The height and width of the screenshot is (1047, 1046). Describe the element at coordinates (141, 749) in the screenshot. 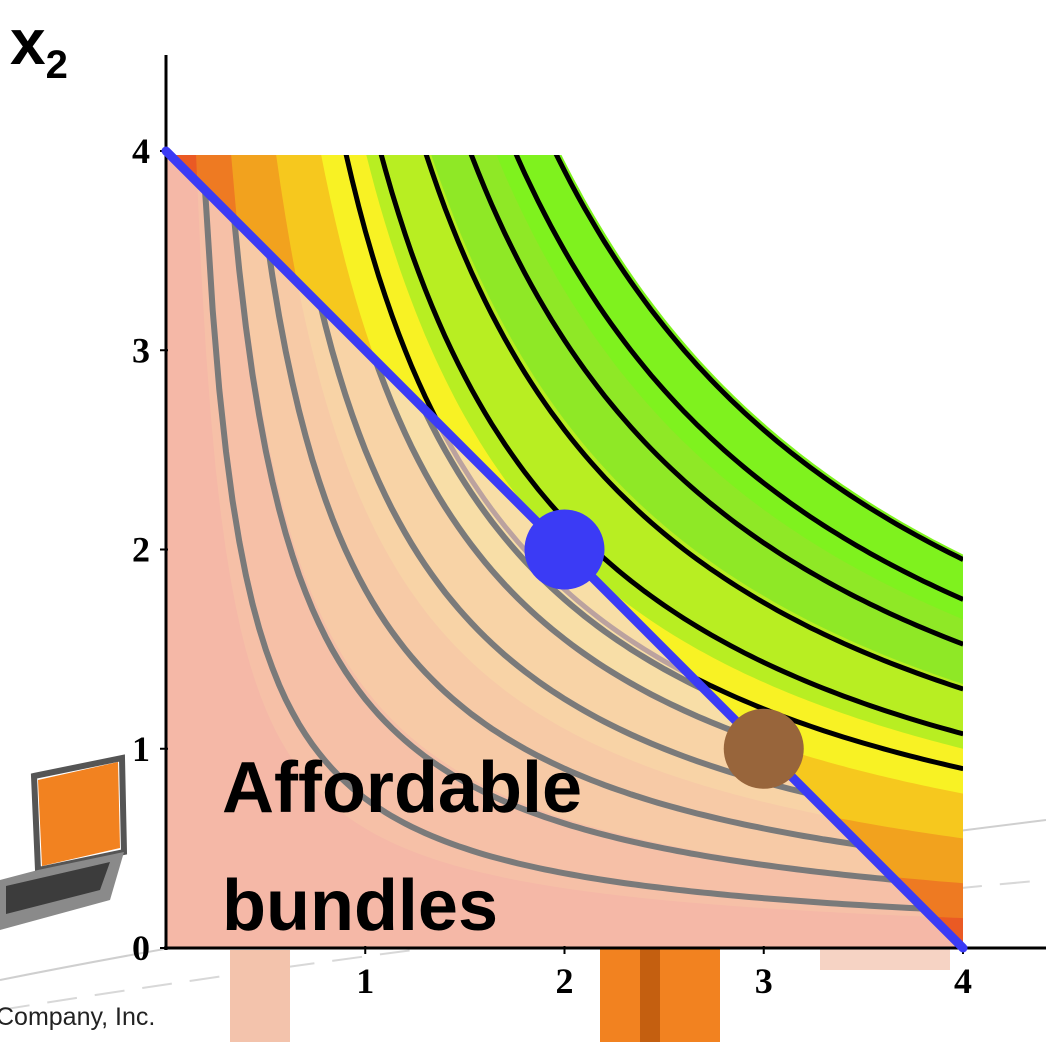

I see `y-tick-label-1: 1` at that location.